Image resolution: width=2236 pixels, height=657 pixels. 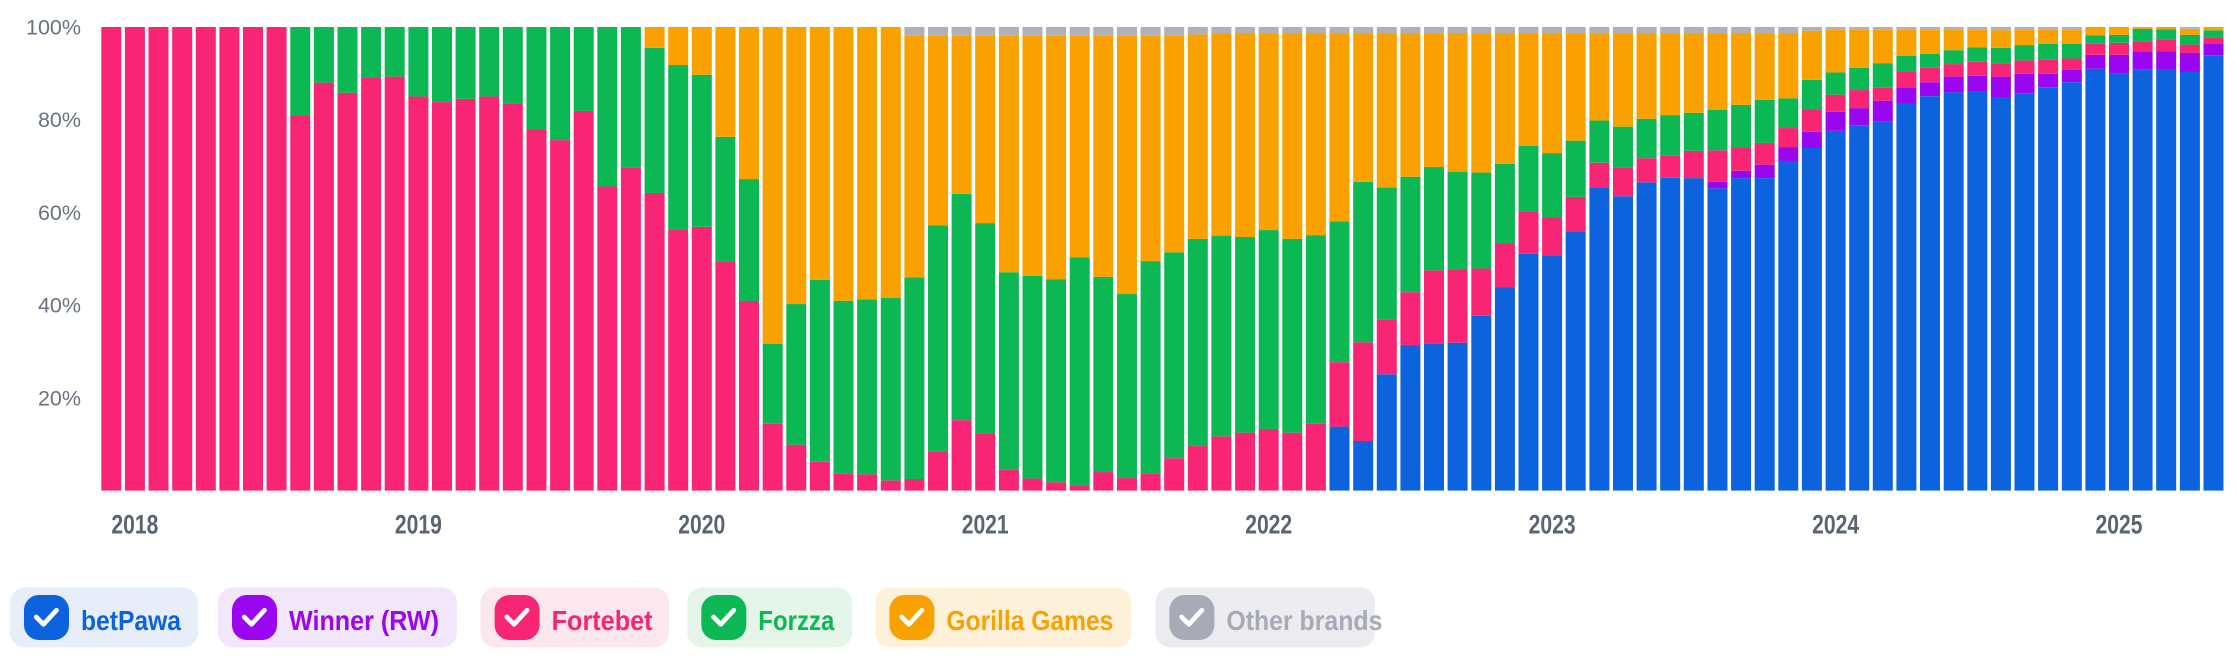 What do you see at coordinates (1304, 620) in the screenshot?
I see `svg-text: Other brands` at bounding box center [1304, 620].